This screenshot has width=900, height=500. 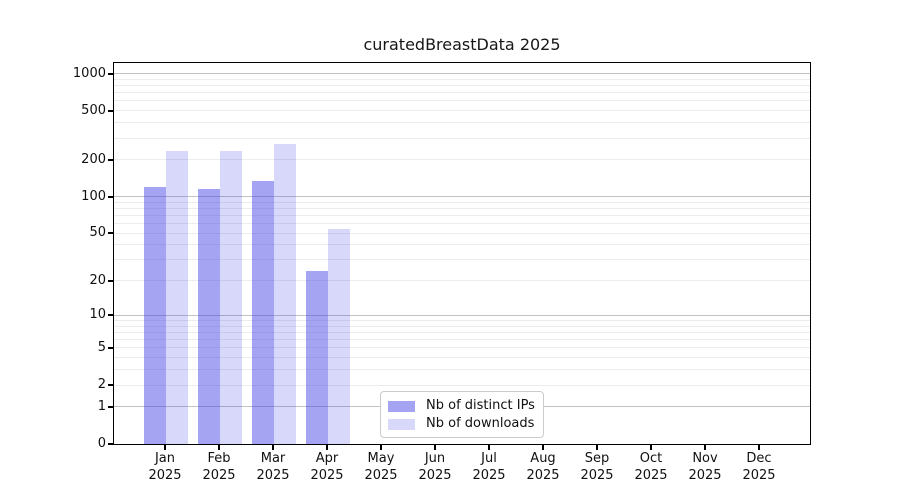 What do you see at coordinates (219, 467) in the screenshot?
I see `x-tick-label: Feb 2025` at bounding box center [219, 467].